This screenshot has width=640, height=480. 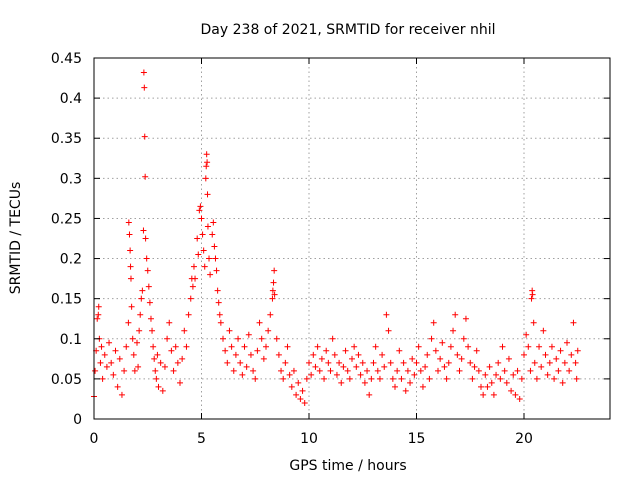 I want to click on x-tick-label: 15, so click(x=417, y=439).